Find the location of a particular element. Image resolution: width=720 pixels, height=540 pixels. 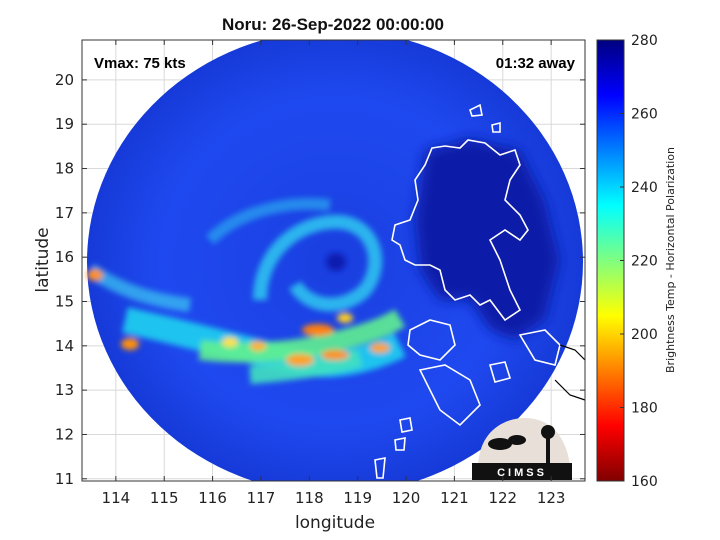

colorbar-tick-label-160: 160 is located at coordinates (644, 482).